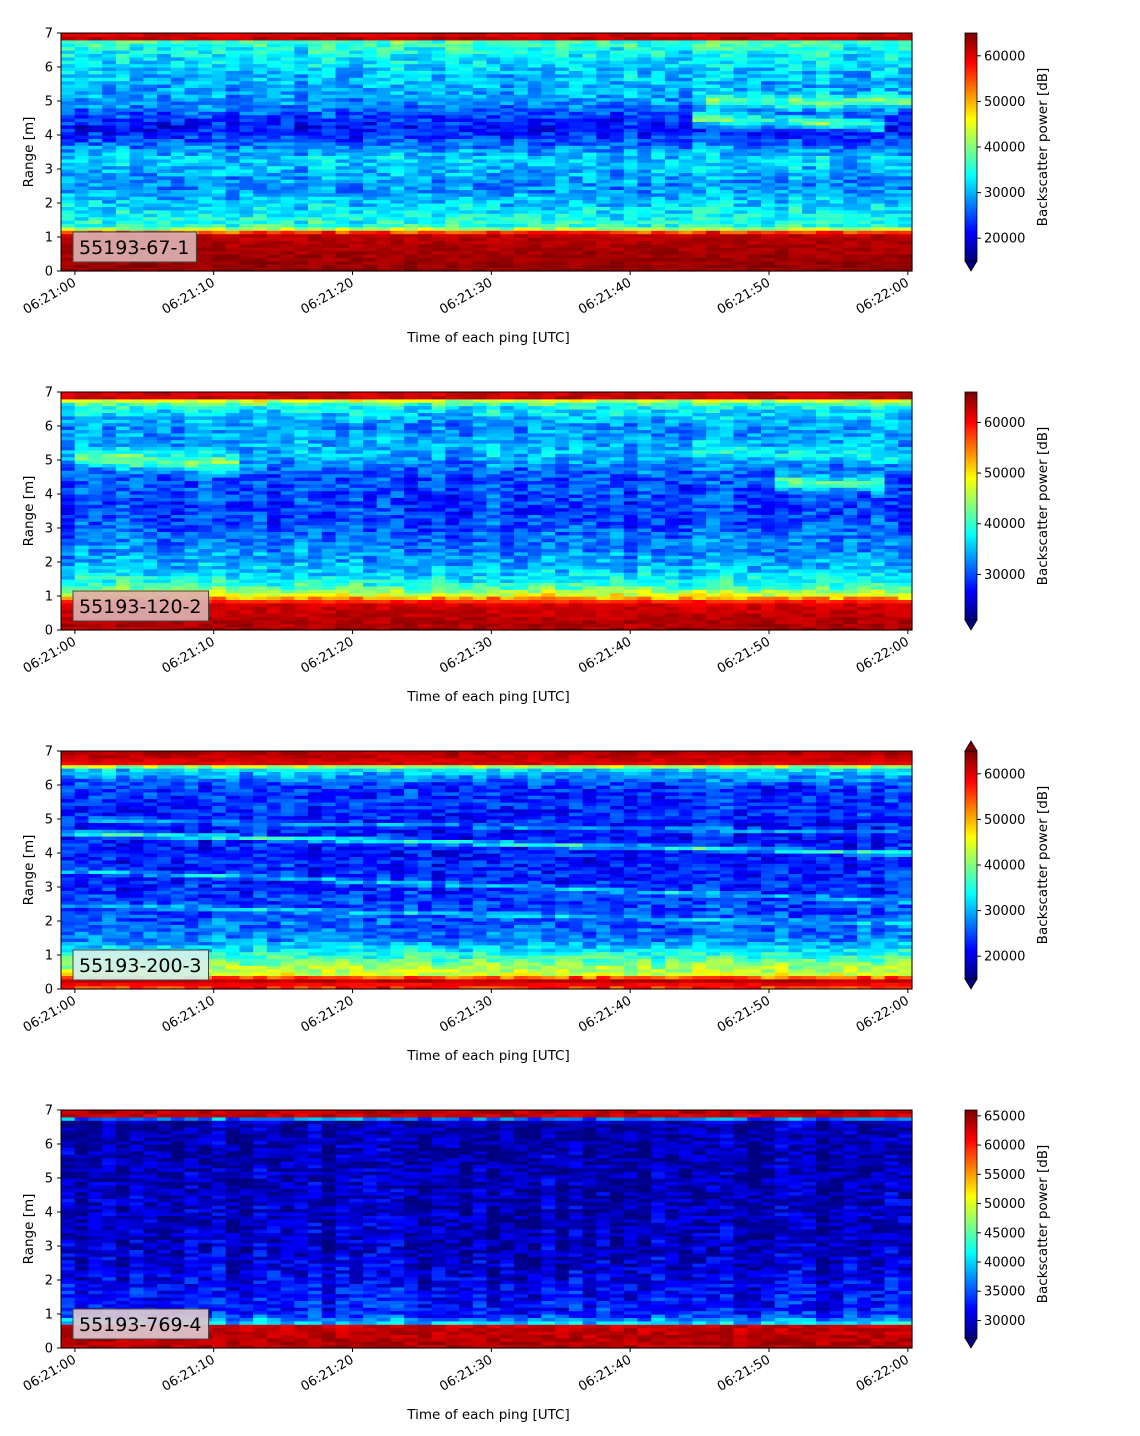 Image resolution: width=1140 pixels, height=1436 pixels. I want to click on panel-label: 55193-67-1, so click(134, 247).